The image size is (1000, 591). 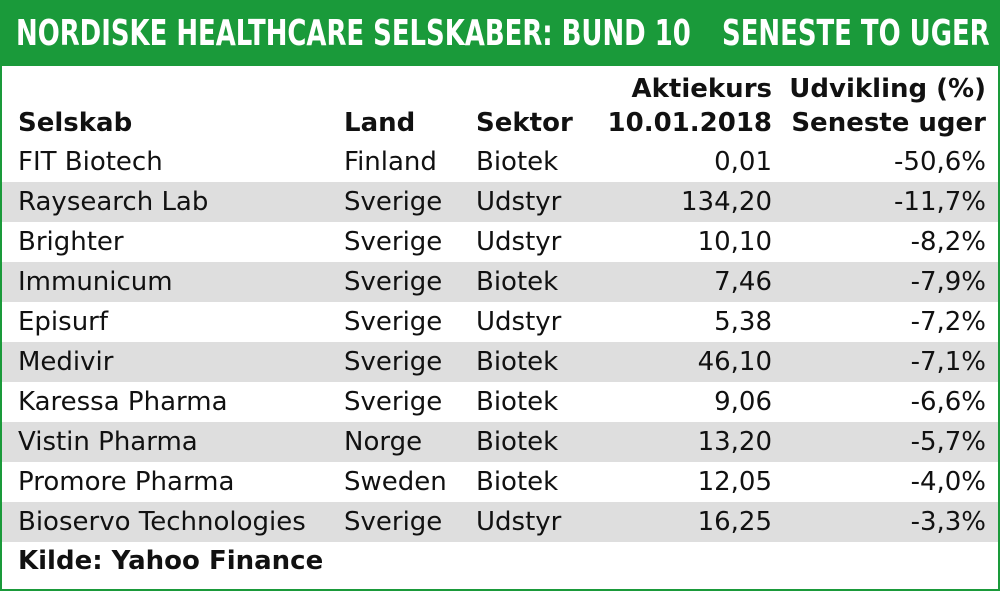 I want to click on table-row: Episurf Sverige Udstyr 5,38 -7,2%, so click(x=500, y=322).